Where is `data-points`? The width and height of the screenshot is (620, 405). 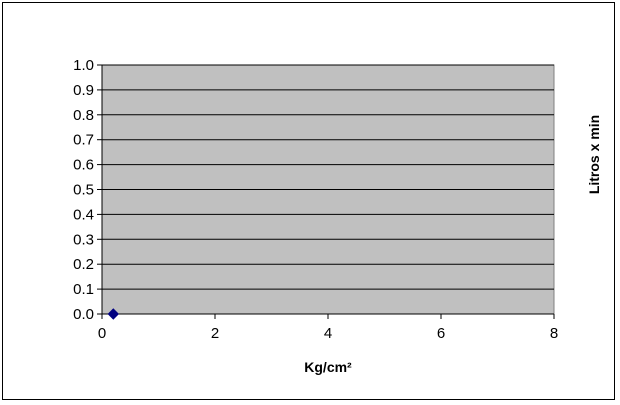
data-points is located at coordinates (113, 314).